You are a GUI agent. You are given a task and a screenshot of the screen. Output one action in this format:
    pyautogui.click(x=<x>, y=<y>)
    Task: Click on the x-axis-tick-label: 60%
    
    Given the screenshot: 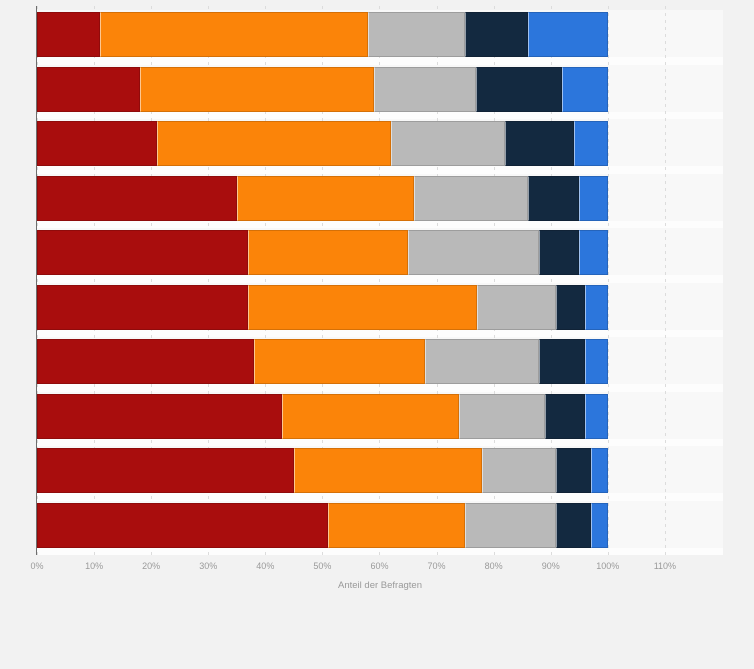 What is the action you would take?
    pyautogui.click(x=379, y=566)
    